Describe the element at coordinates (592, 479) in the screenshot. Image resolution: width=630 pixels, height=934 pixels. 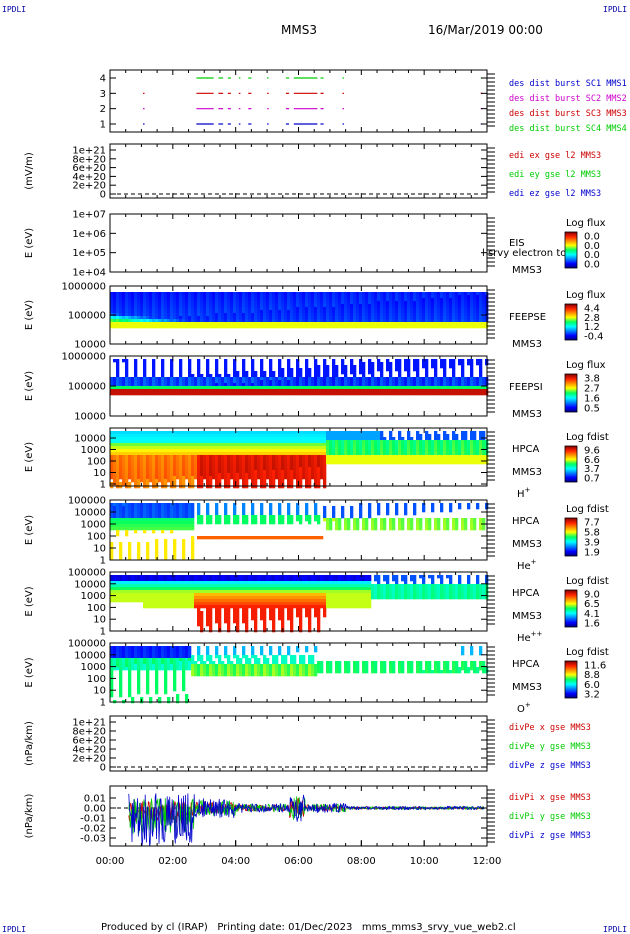
I see `colorbar-tick: 0.7` at that location.